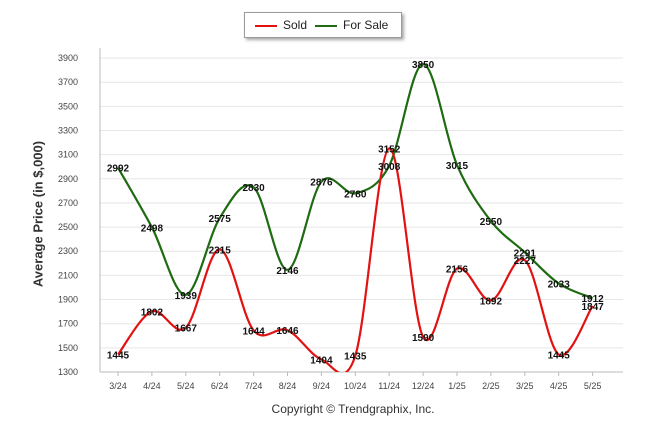 The width and height of the screenshot is (646, 434). What do you see at coordinates (253, 331) in the screenshot?
I see `data-label-sold: 1644` at bounding box center [253, 331].